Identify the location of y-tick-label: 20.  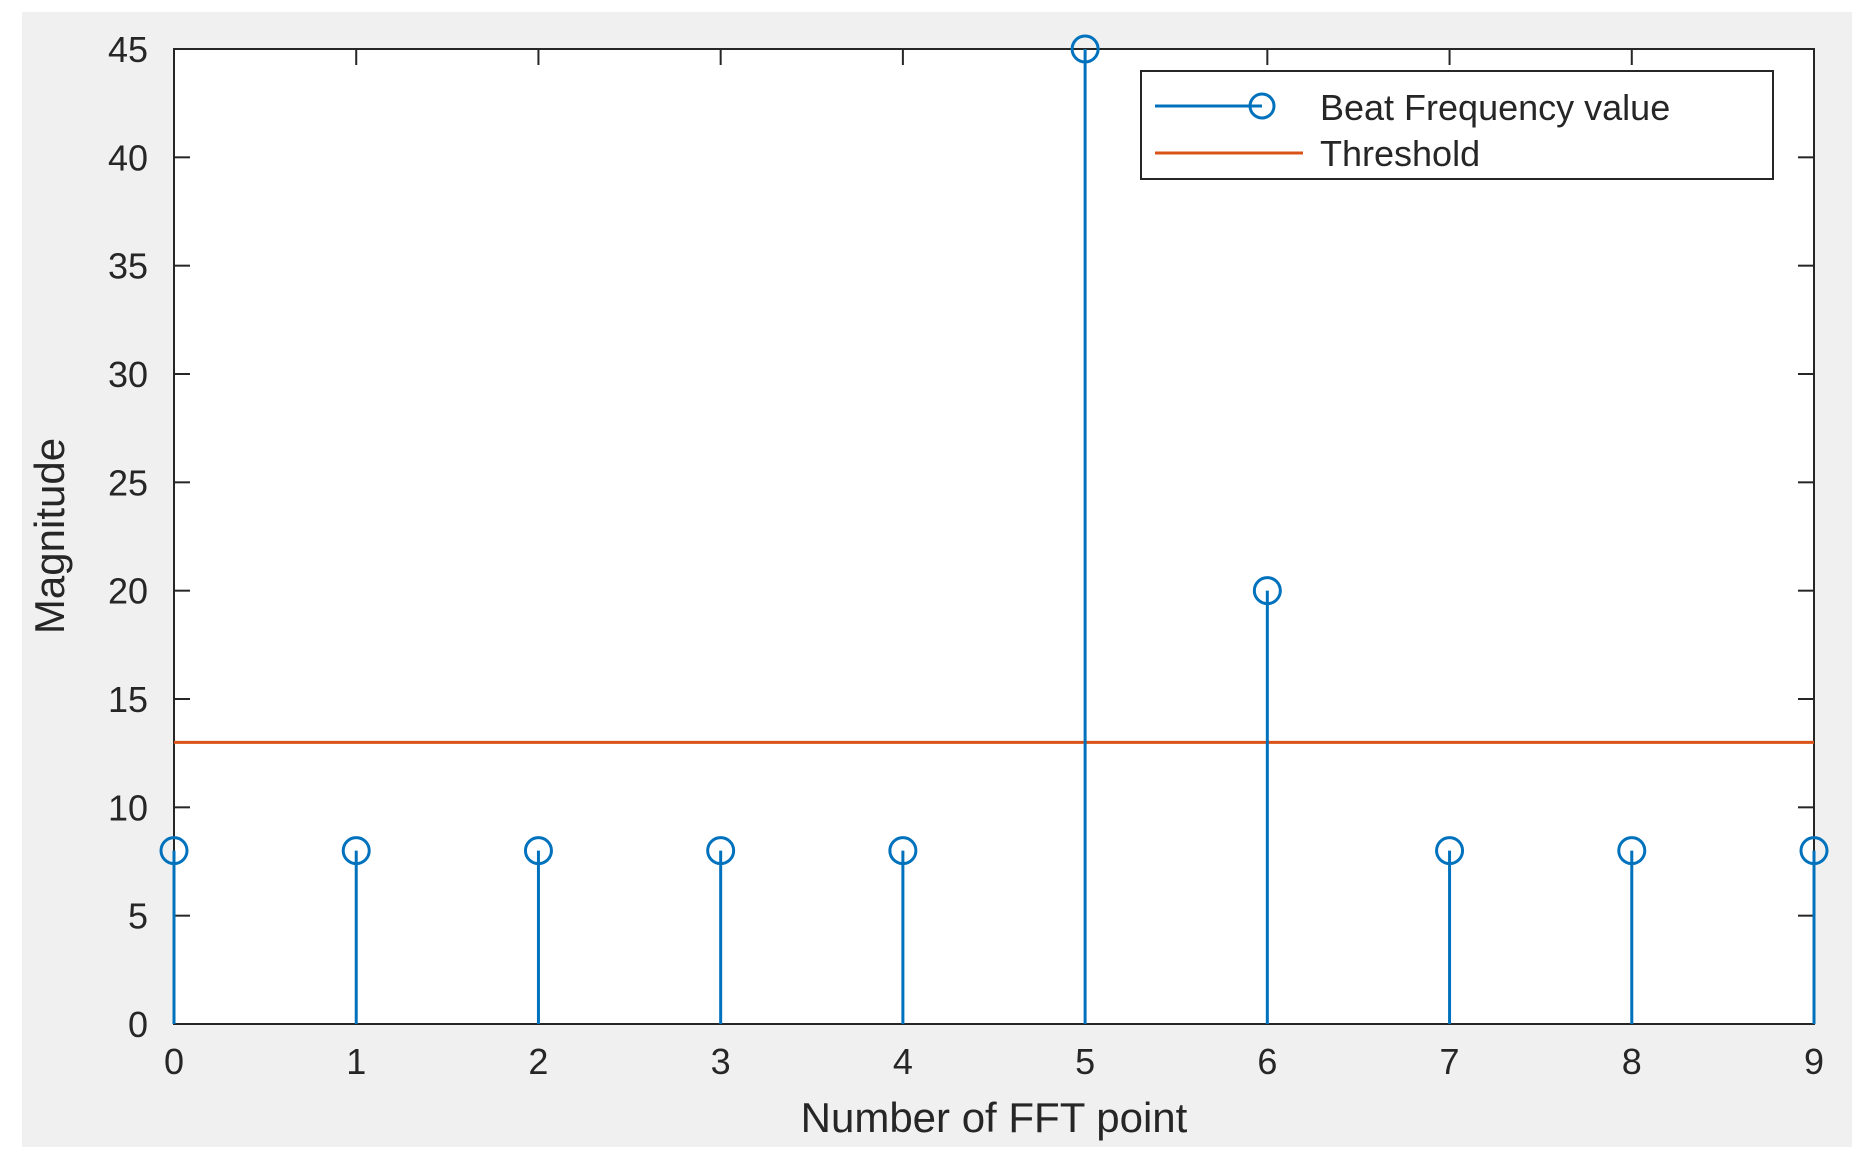
(128, 591).